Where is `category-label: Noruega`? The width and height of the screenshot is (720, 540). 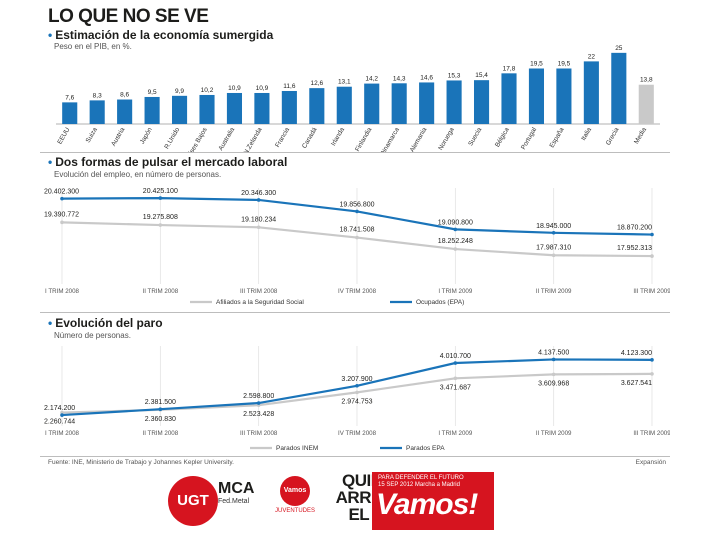 category-label: Noruega is located at coordinates (446, 138).